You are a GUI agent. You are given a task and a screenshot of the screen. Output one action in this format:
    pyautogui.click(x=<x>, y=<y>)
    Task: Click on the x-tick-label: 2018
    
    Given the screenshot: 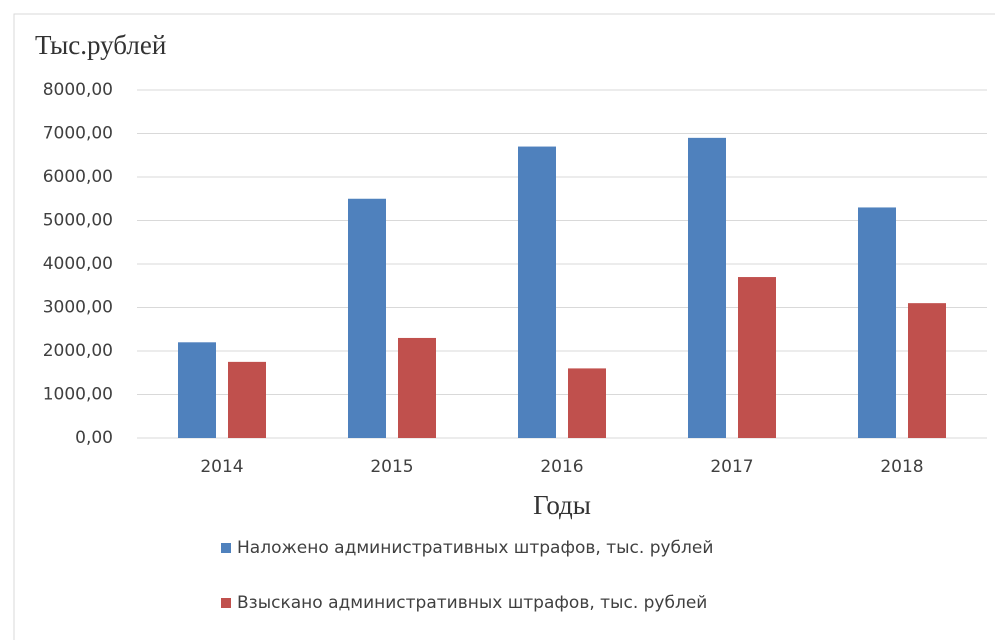 What is the action you would take?
    pyautogui.click(x=901, y=467)
    